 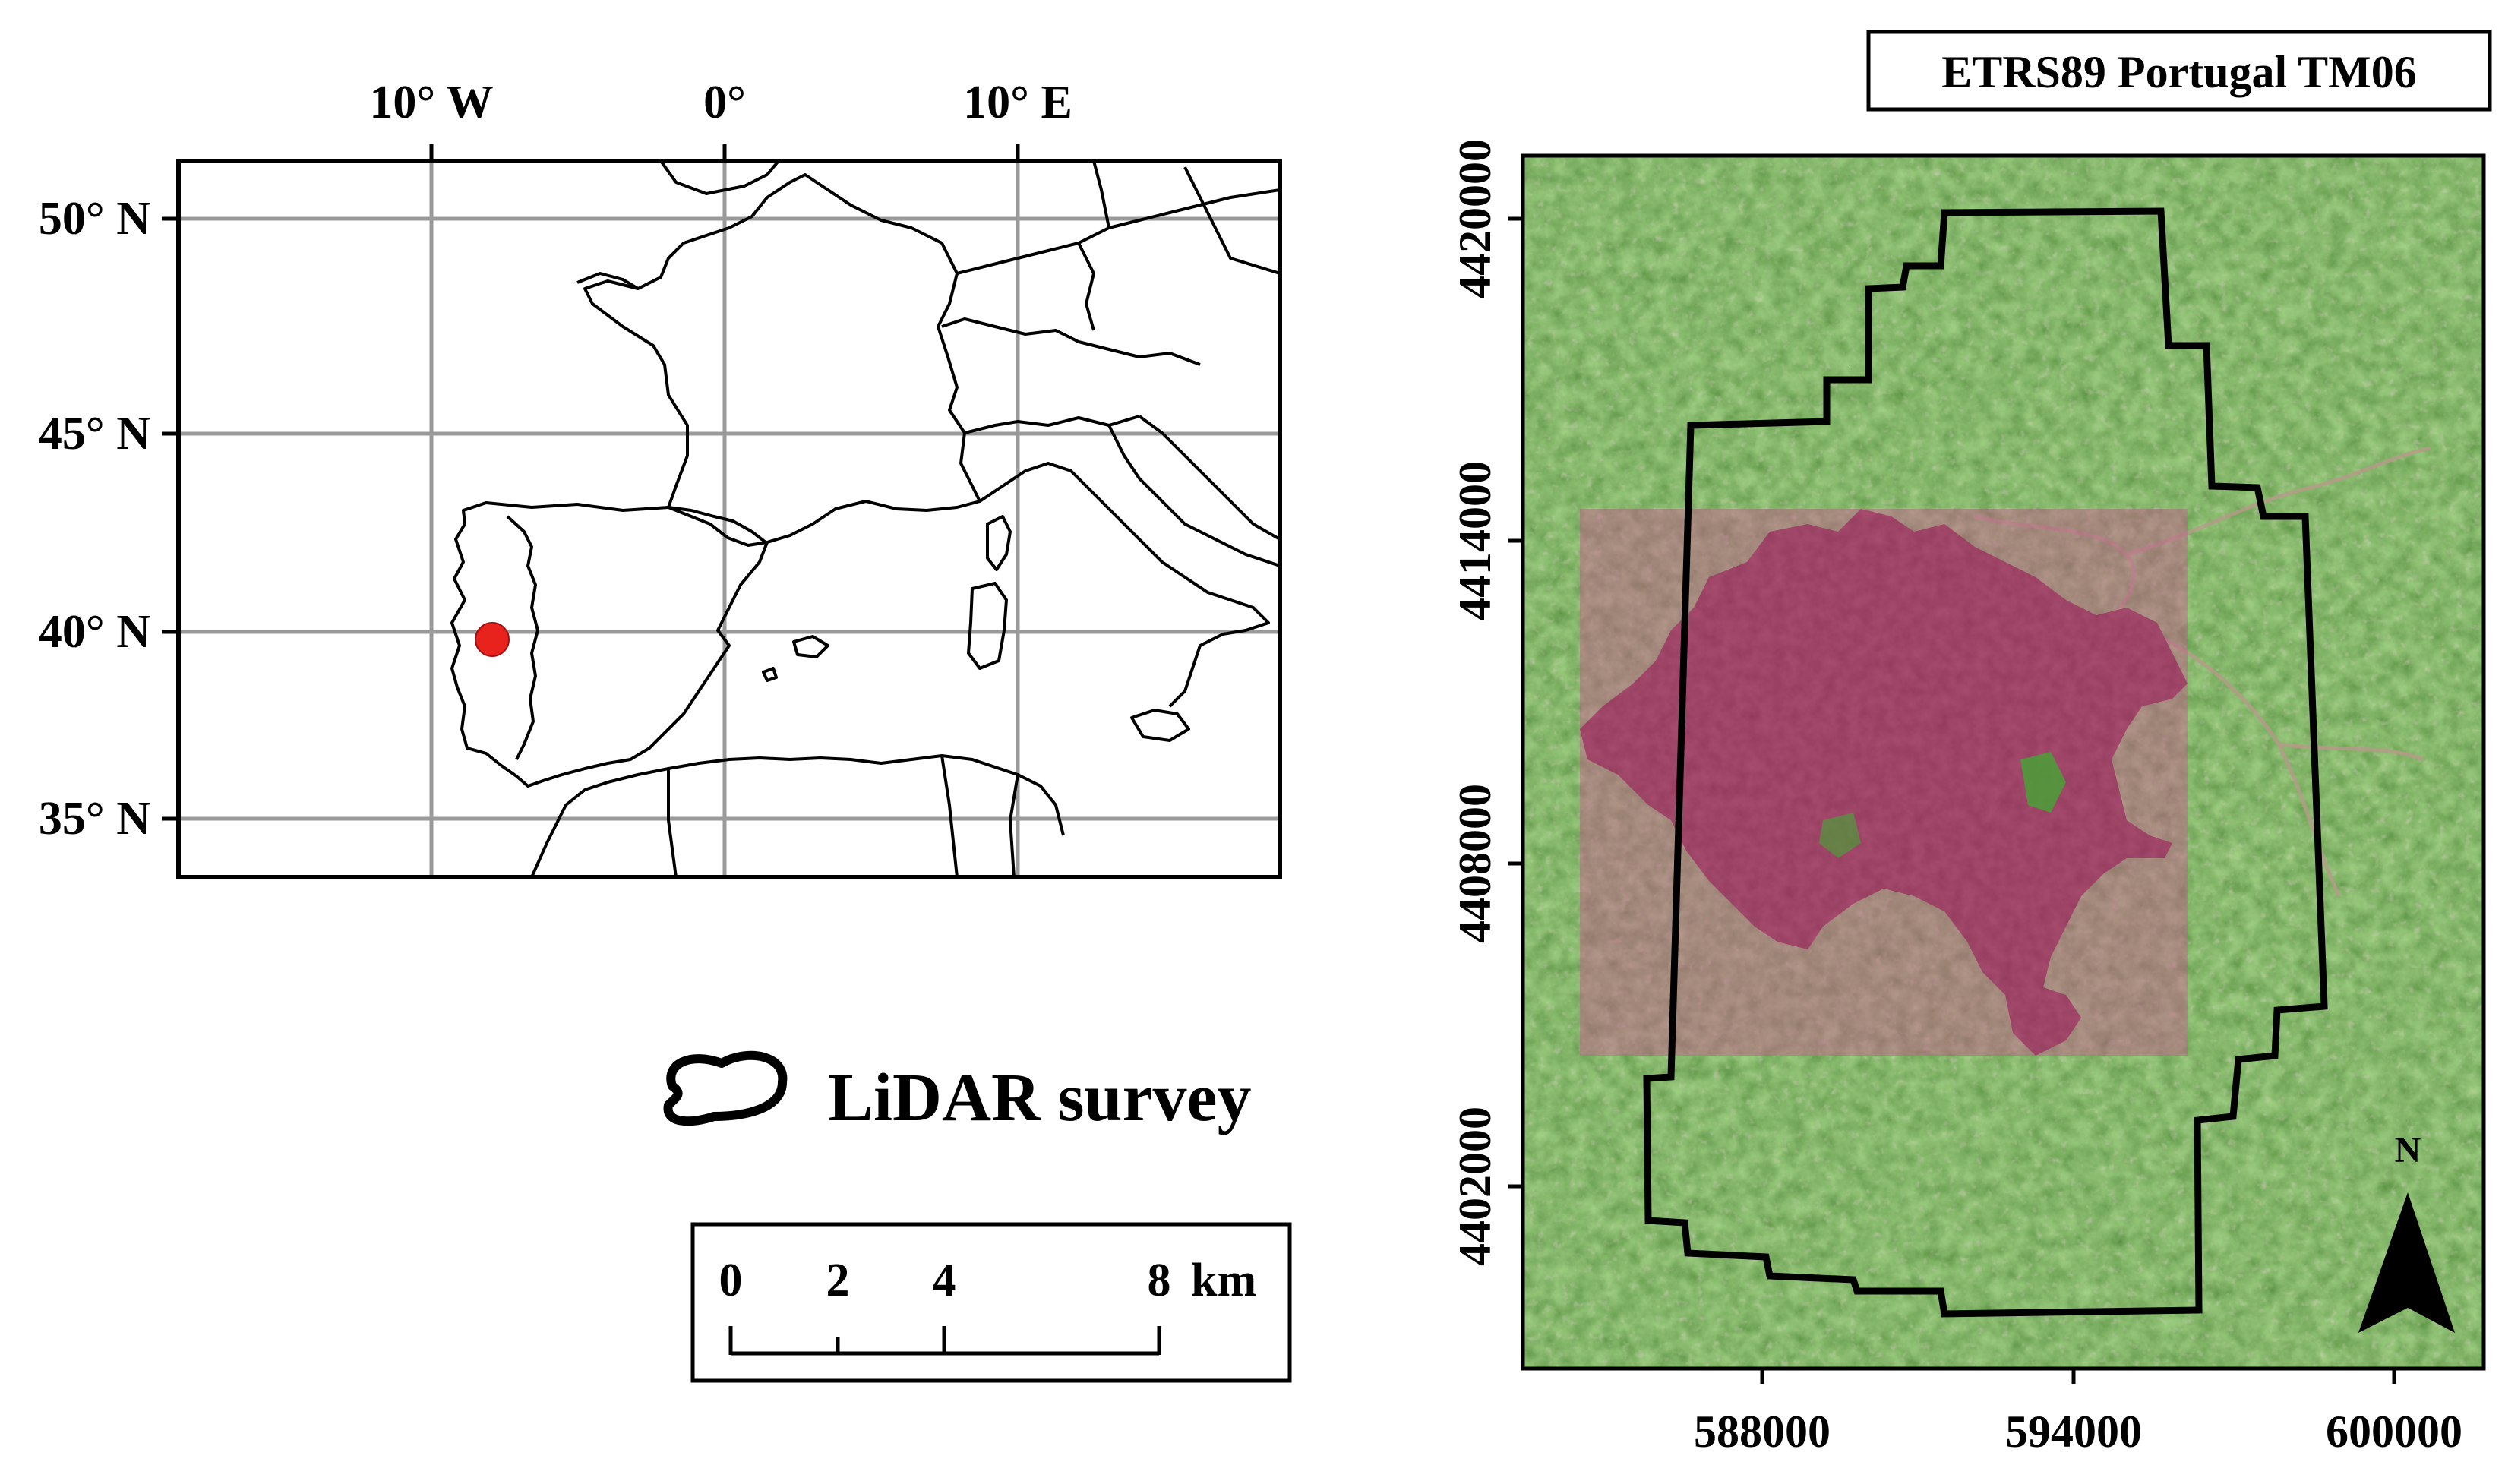 What do you see at coordinates (838, 1280) in the screenshot?
I see `scale-tick-2: 2` at bounding box center [838, 1280].